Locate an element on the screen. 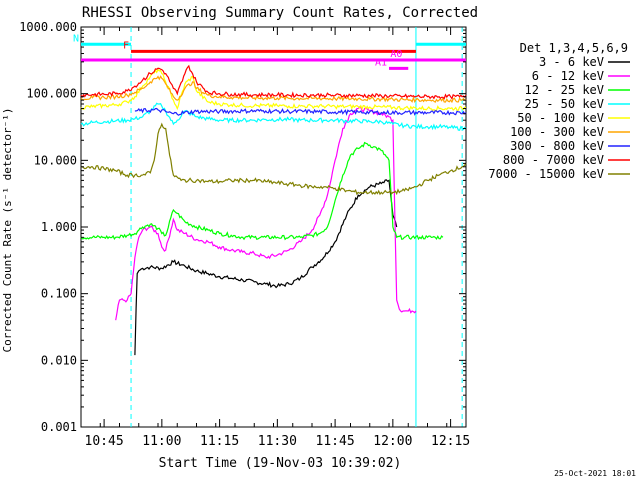 The image size is (640, 480). legend-label: 100 - 300 keV is located at coordinates (557, 132).